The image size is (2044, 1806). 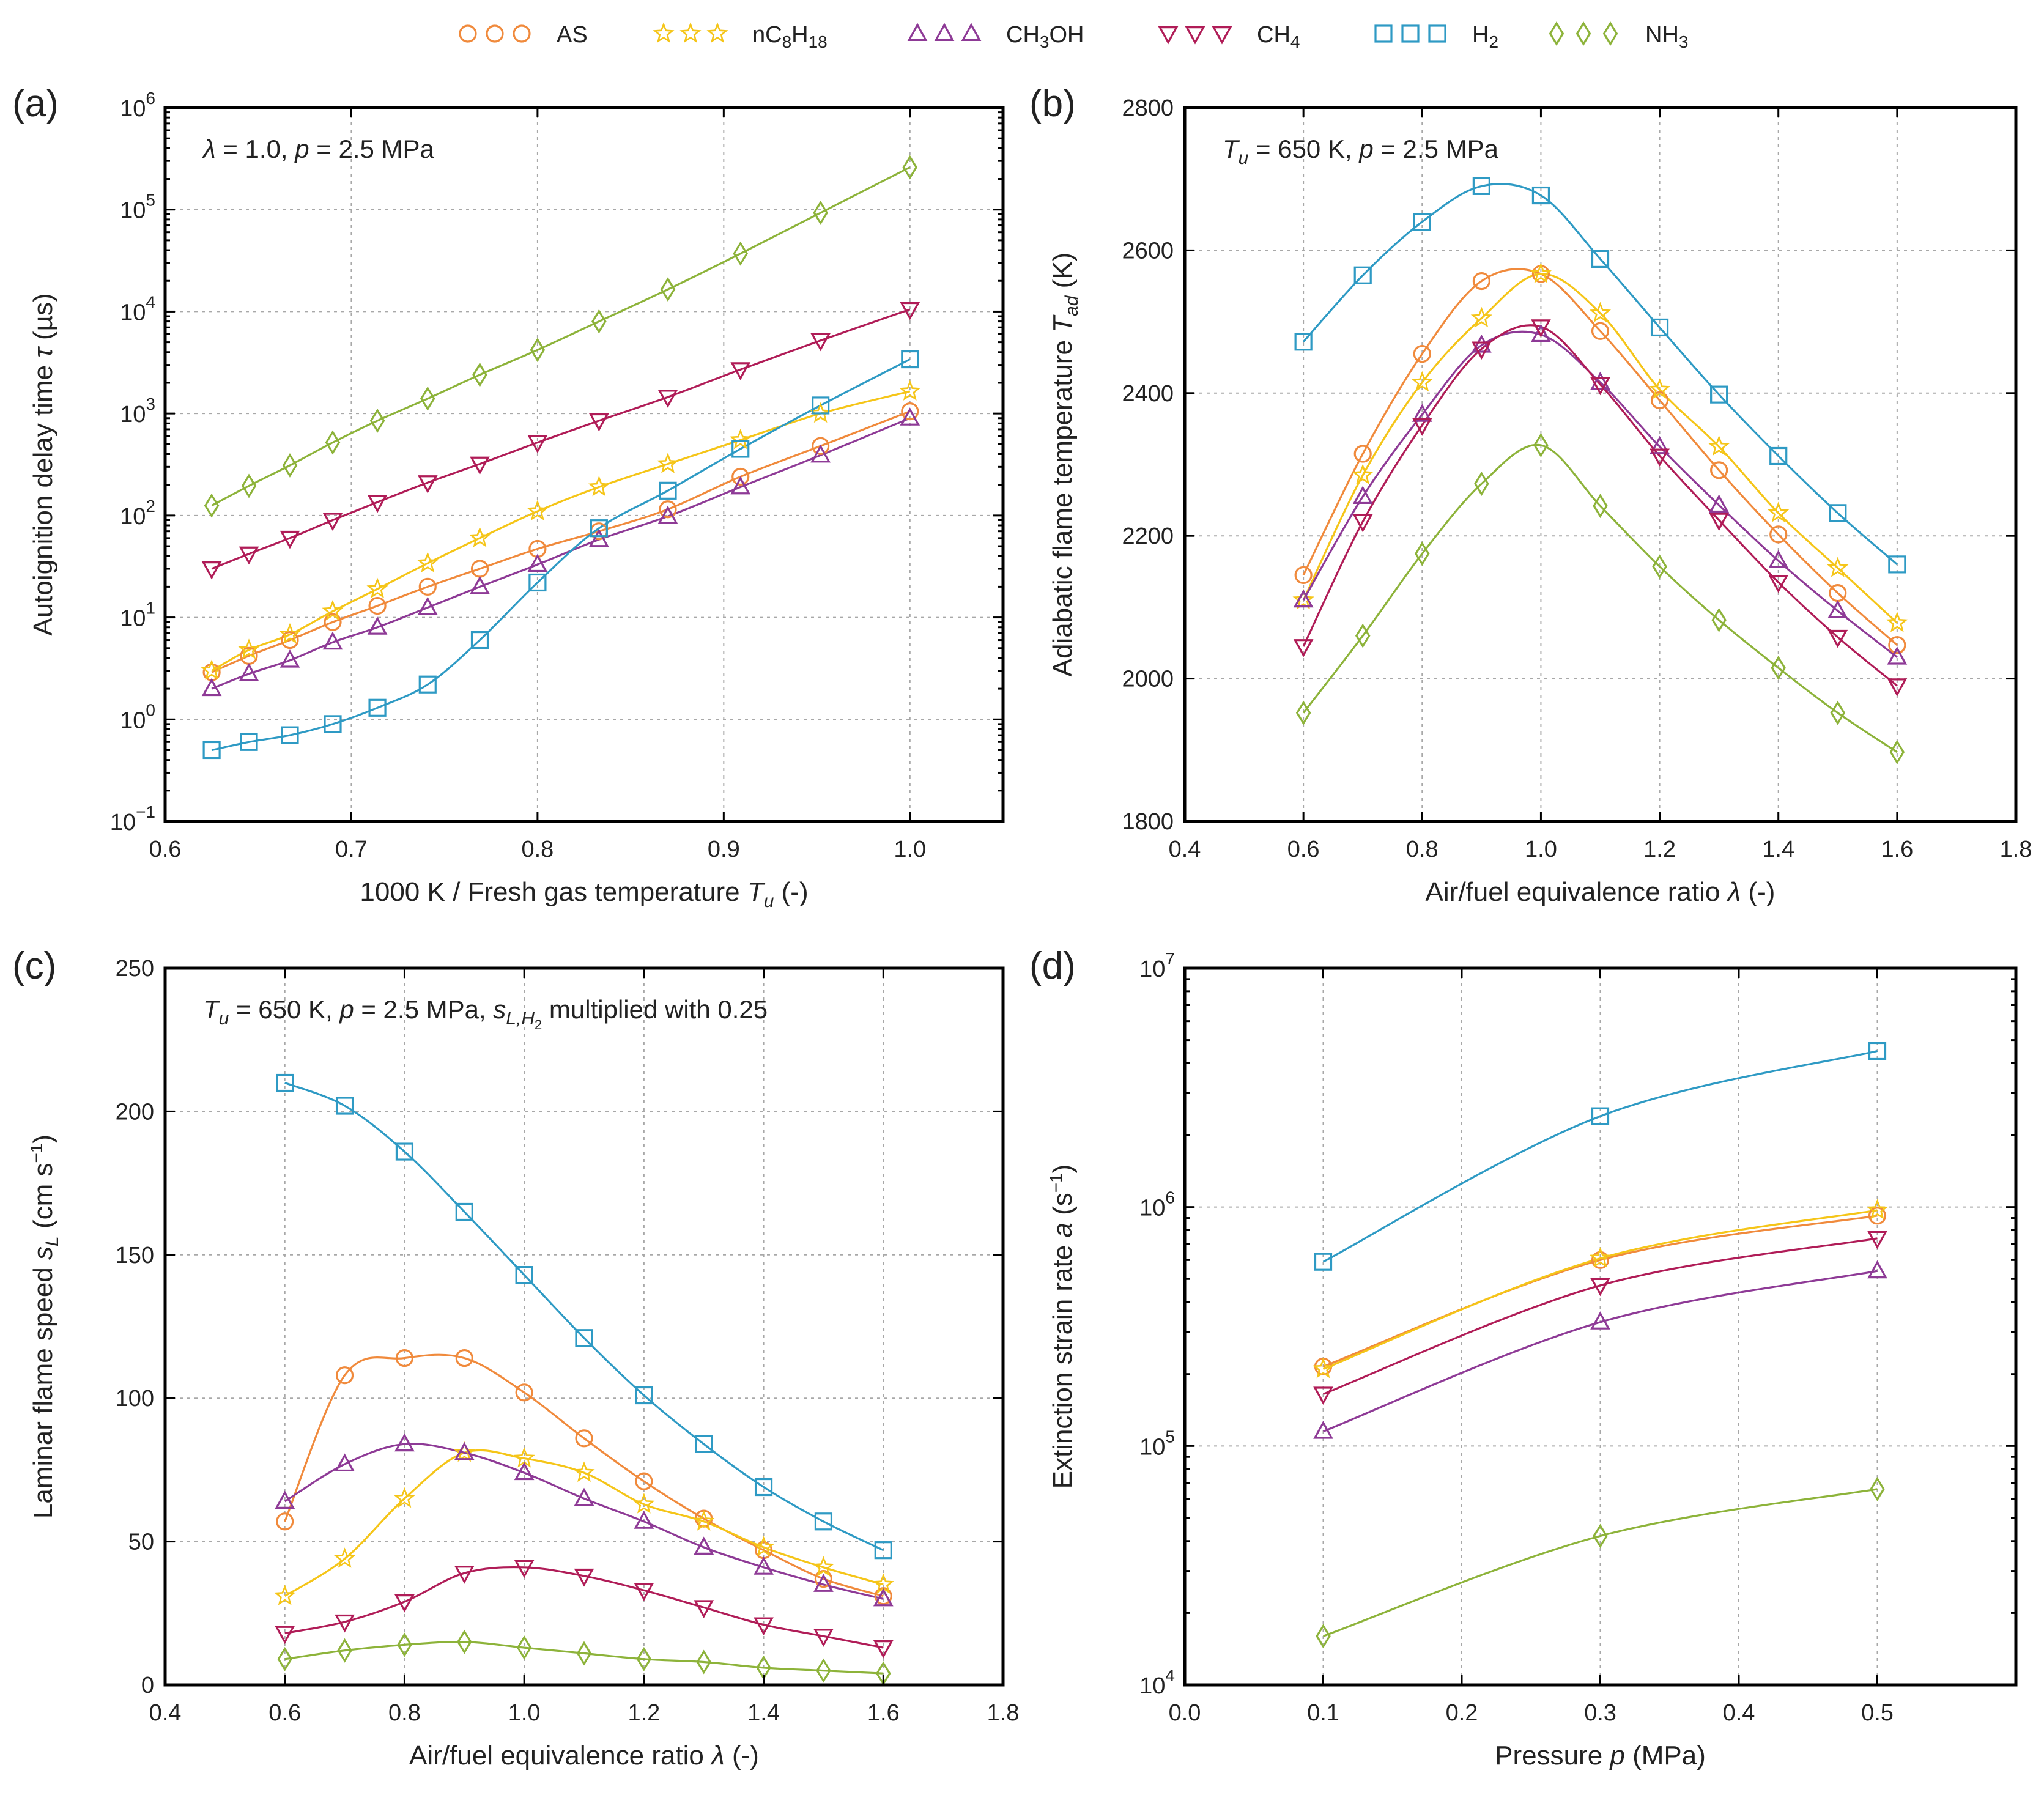 I want to click on y-tick-label: 50, so click(x=141, y=1542).